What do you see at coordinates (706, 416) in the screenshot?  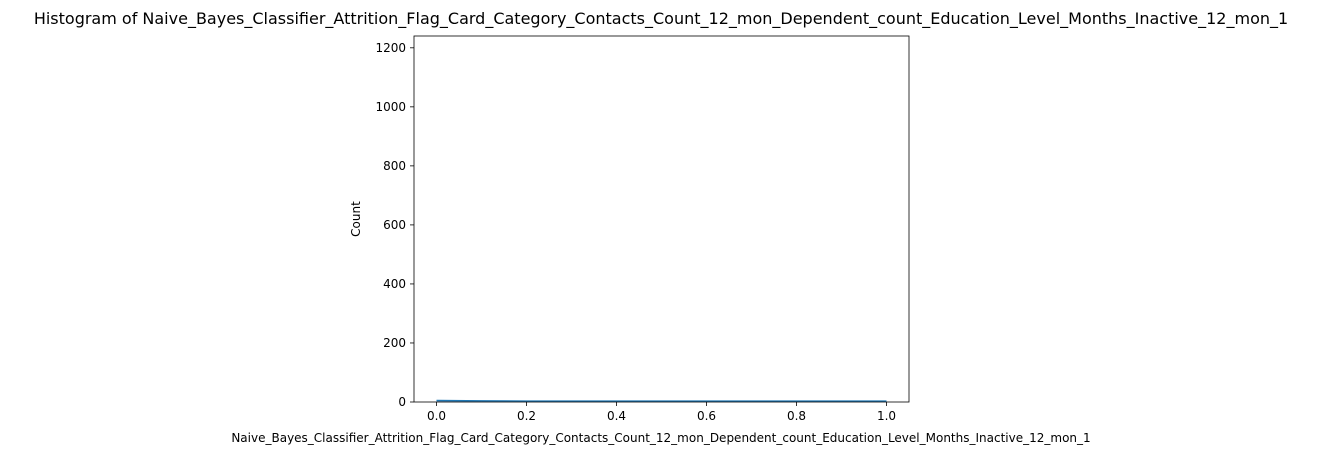 I see `x-tick-label-3: 0.6` at bounding box center [706, 416].